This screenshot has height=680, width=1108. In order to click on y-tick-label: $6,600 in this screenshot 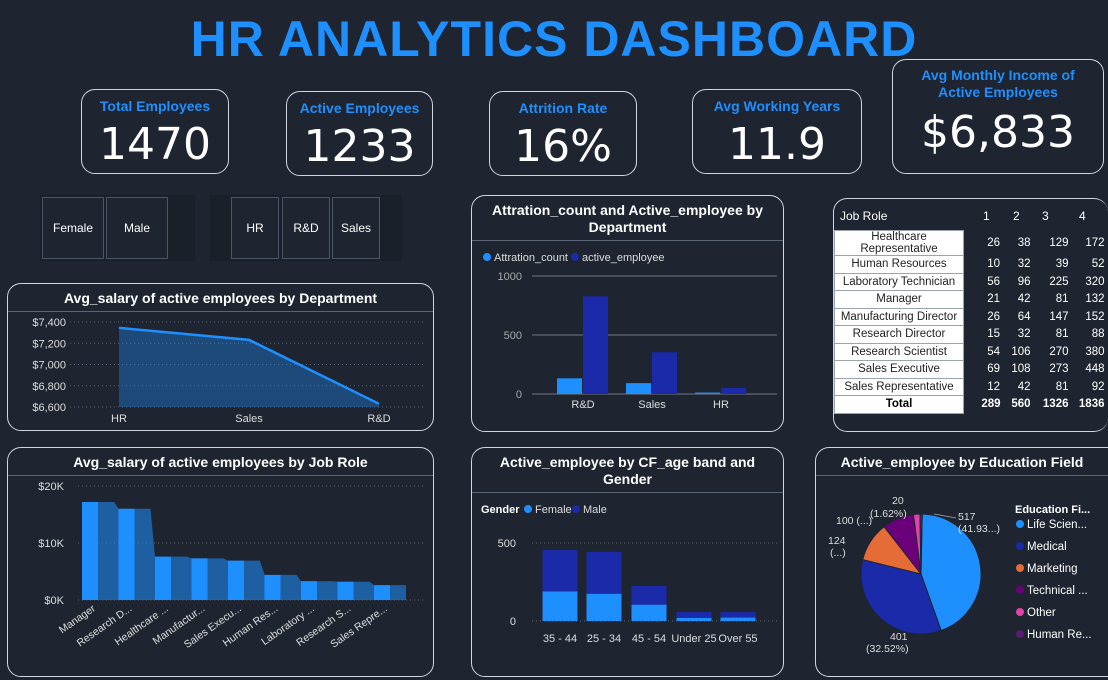, I will do `click(49, 408)`.